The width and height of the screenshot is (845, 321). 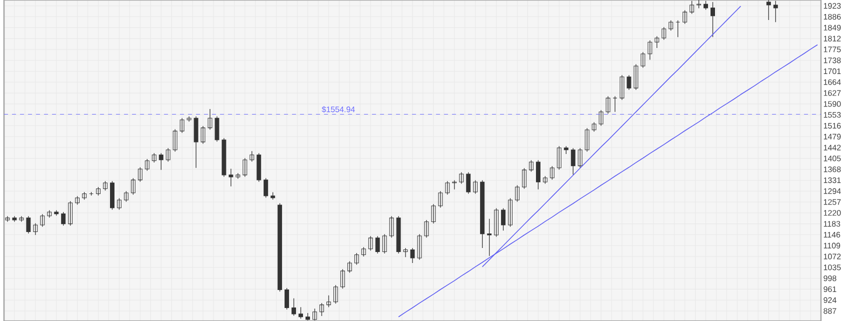 What do you see at coordinates (832, 147) in the screenshot?
I see `y-tick-label: 1442` at bounding box center [832, 147].